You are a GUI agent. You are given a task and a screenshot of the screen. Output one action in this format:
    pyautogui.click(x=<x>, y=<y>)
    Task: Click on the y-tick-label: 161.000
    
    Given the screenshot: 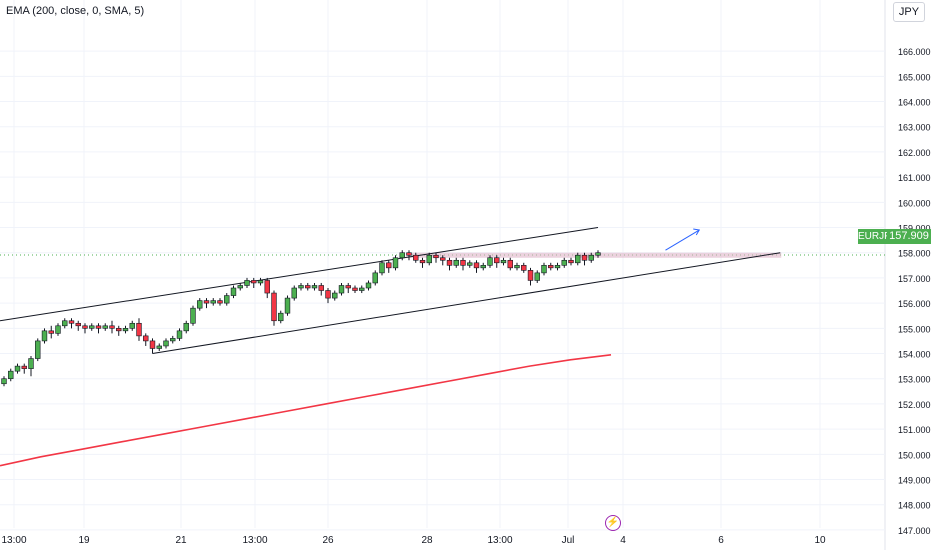 What is the action you would take?
    pyautogui.click(x=914, y=178)
    